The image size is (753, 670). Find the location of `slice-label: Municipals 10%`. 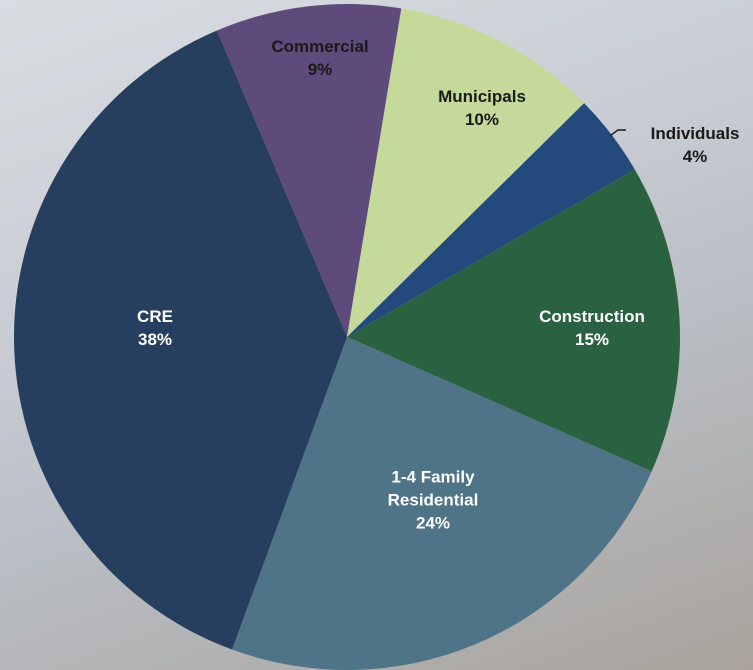

slice-label: Municipals 10% is located at coordinates (482, 108).